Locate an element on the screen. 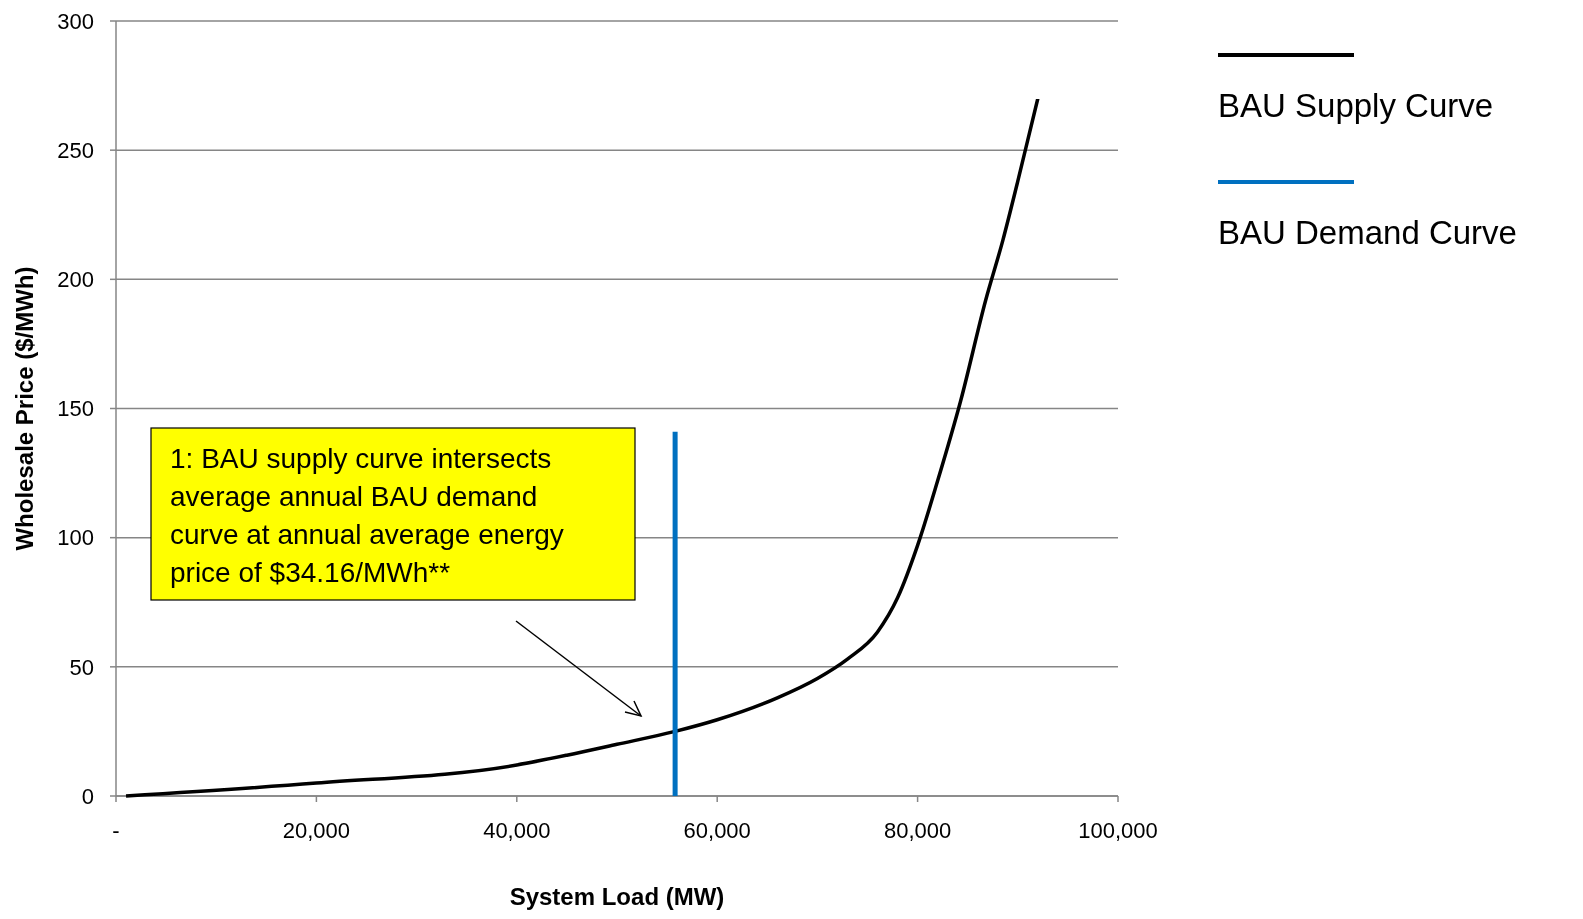 The height and width of the screenshot is (919, 1583). x-axis-title: System Load (MW) is located at coordinates (617, 896).